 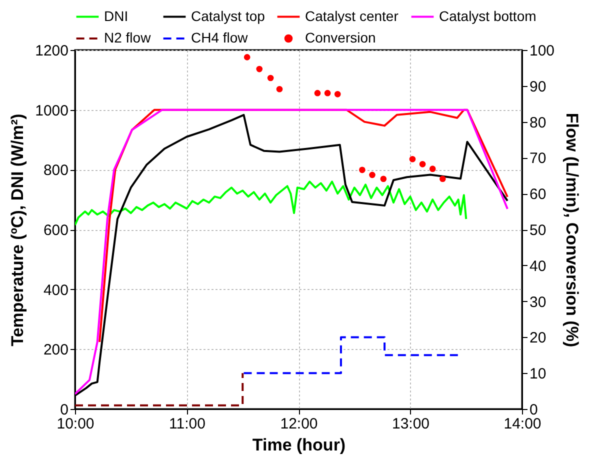 What do you see at coordinates (352, 16) in the screenshot?
I see `legend-label: Catalyst center` at bounding box center [352, 16].